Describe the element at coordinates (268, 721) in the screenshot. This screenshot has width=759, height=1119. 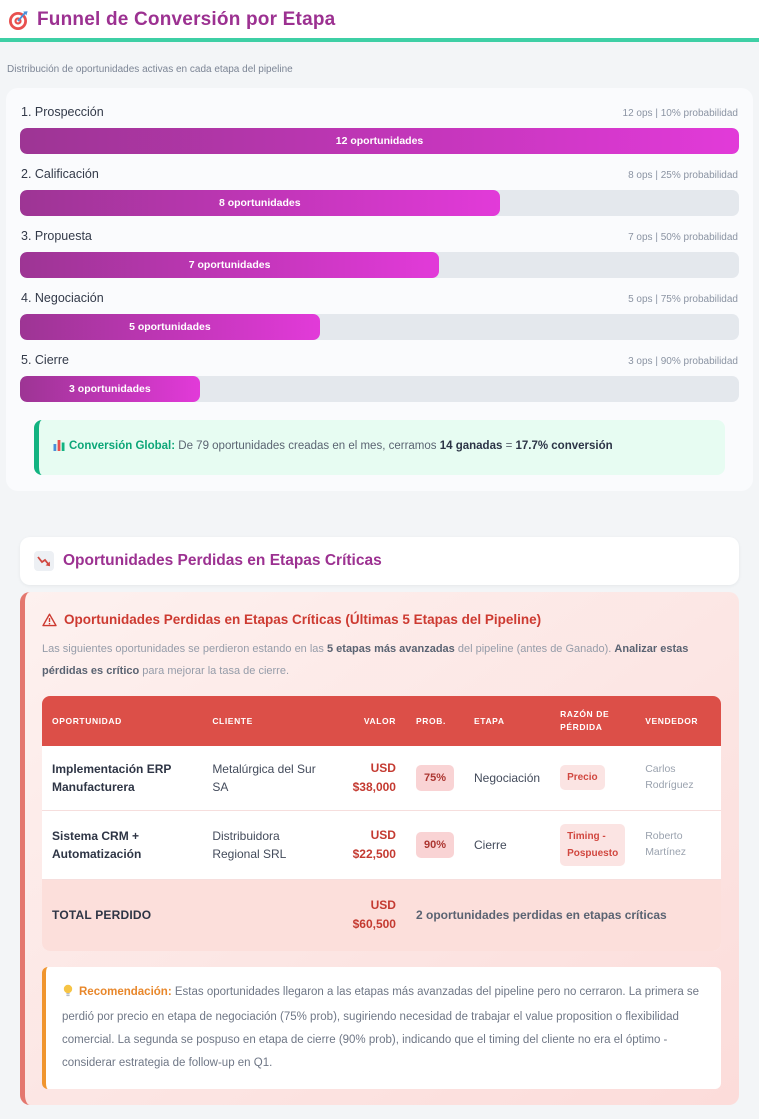
I see `col-header-cliente: Cliente` at that location.